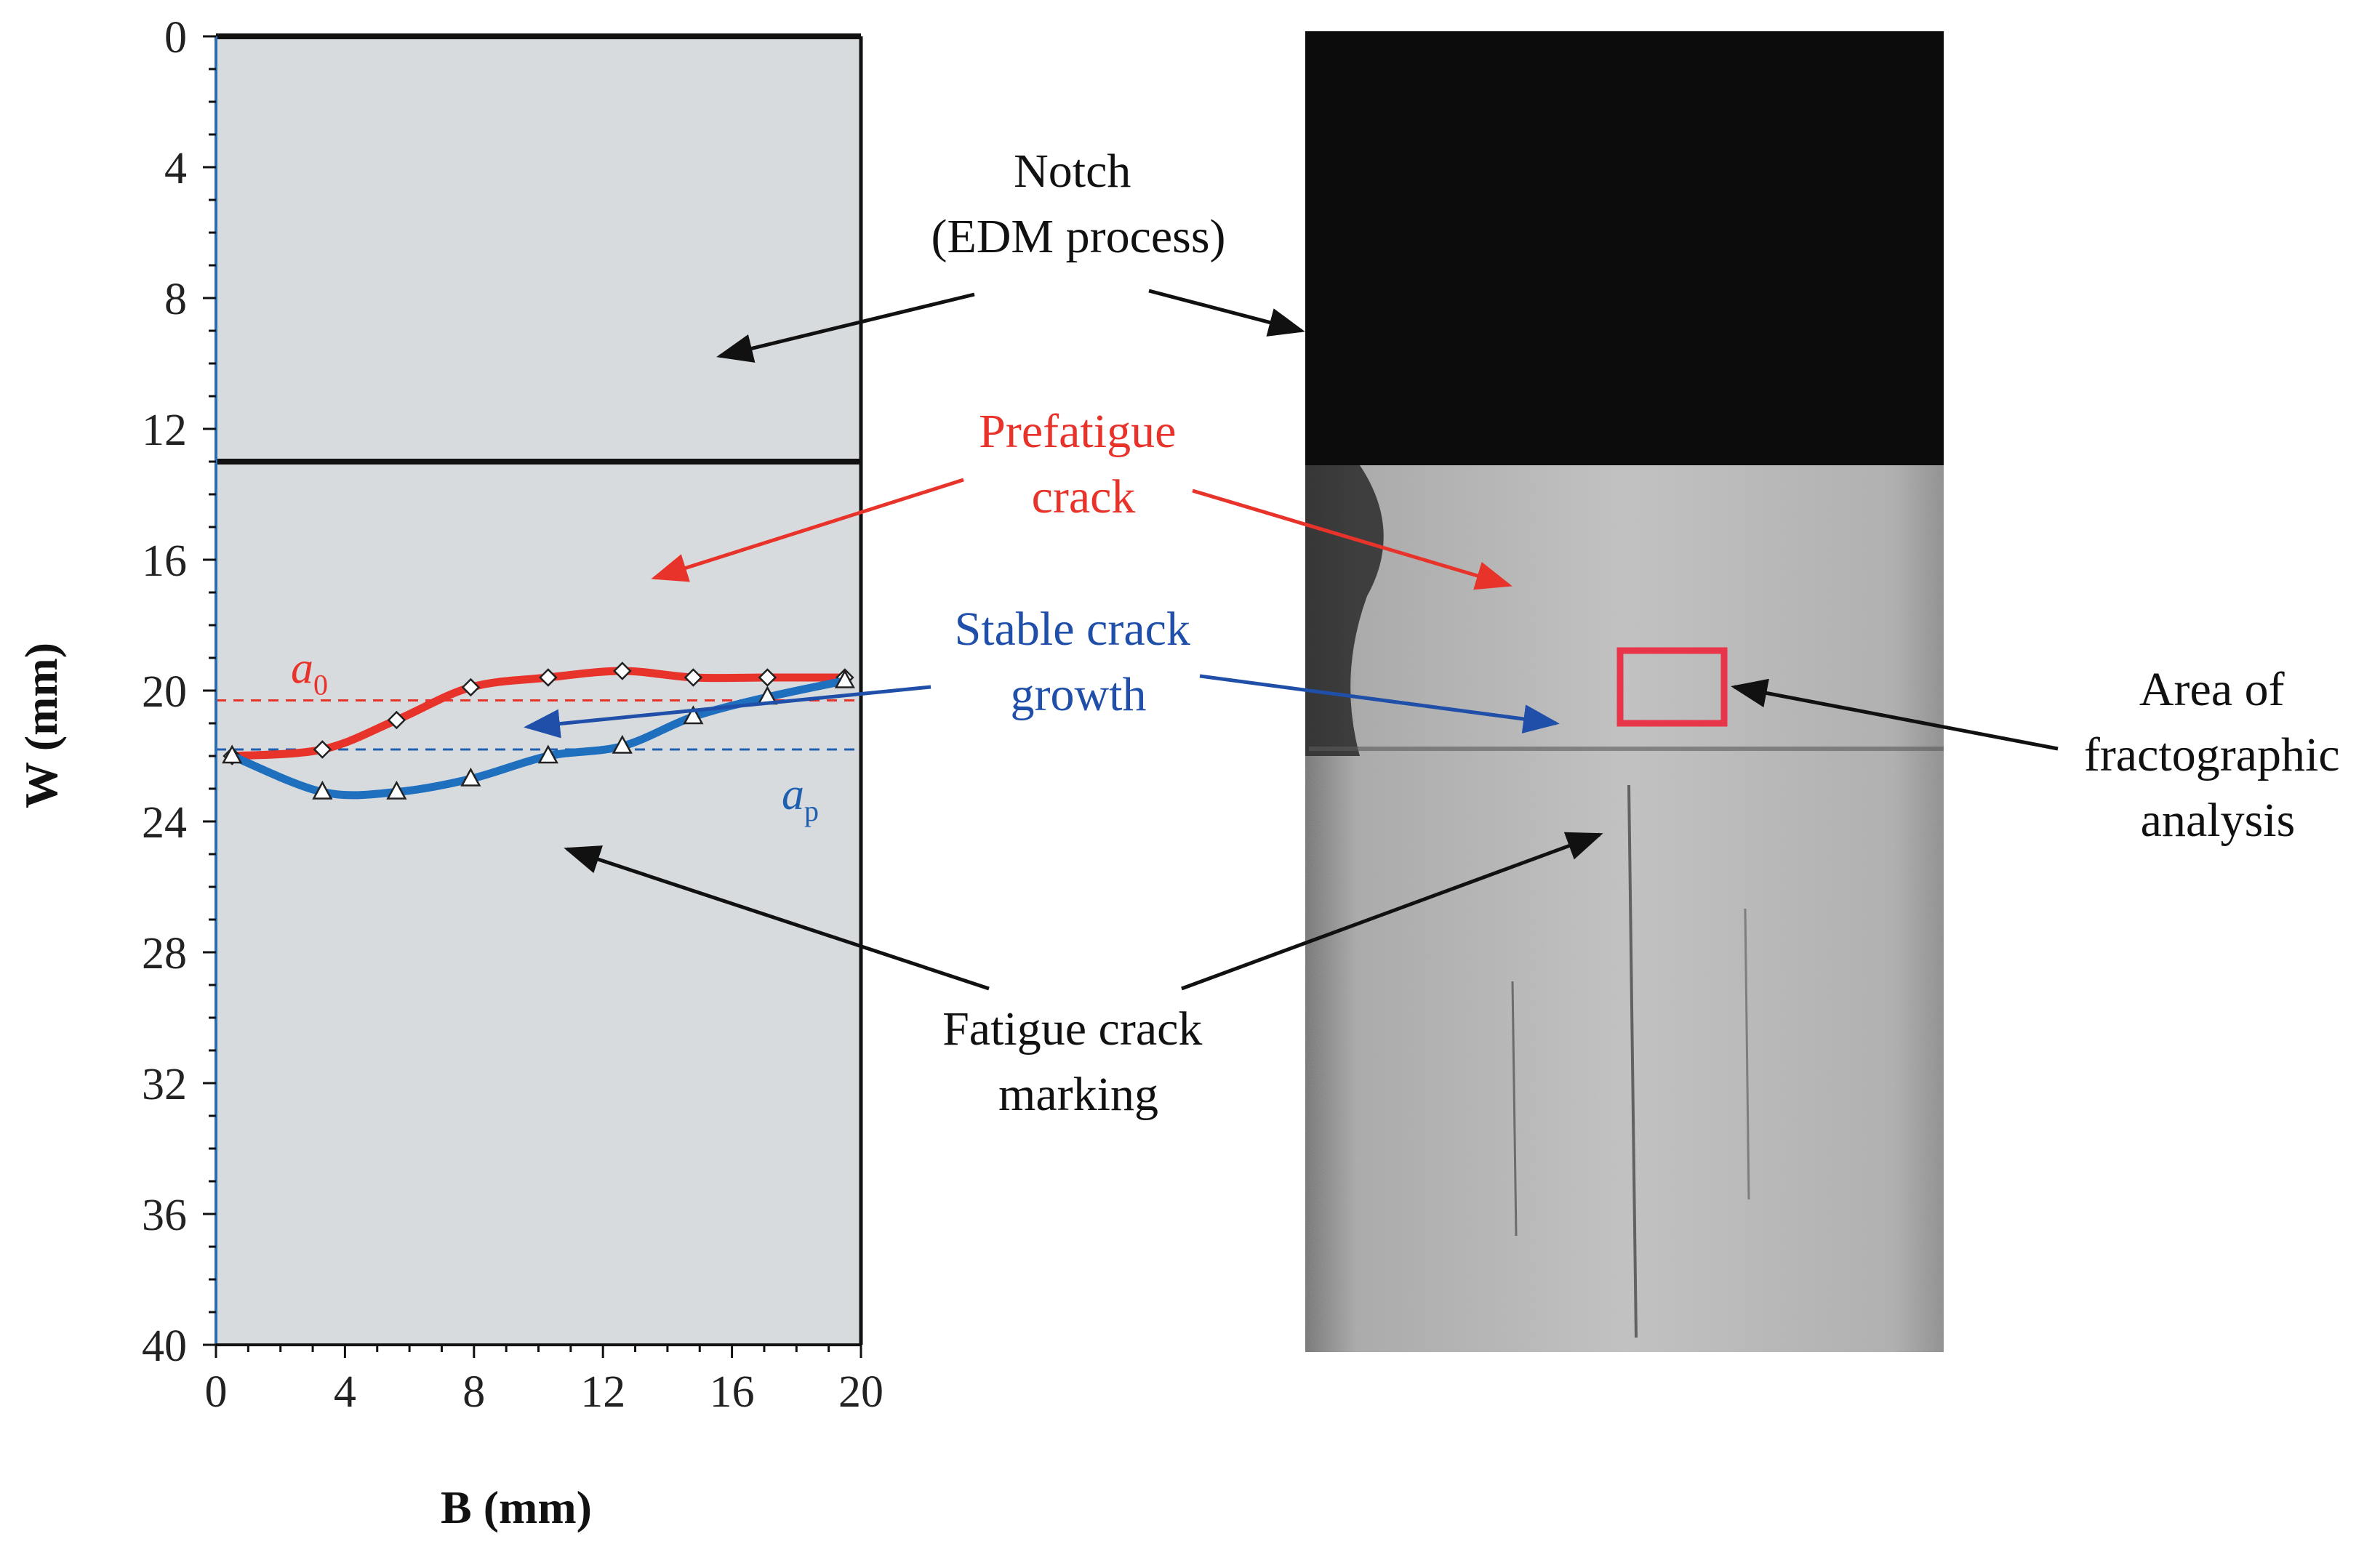 The image size is (2380, 1544). I want to click on stable-growth-arrow-right, so click(1379, 703).